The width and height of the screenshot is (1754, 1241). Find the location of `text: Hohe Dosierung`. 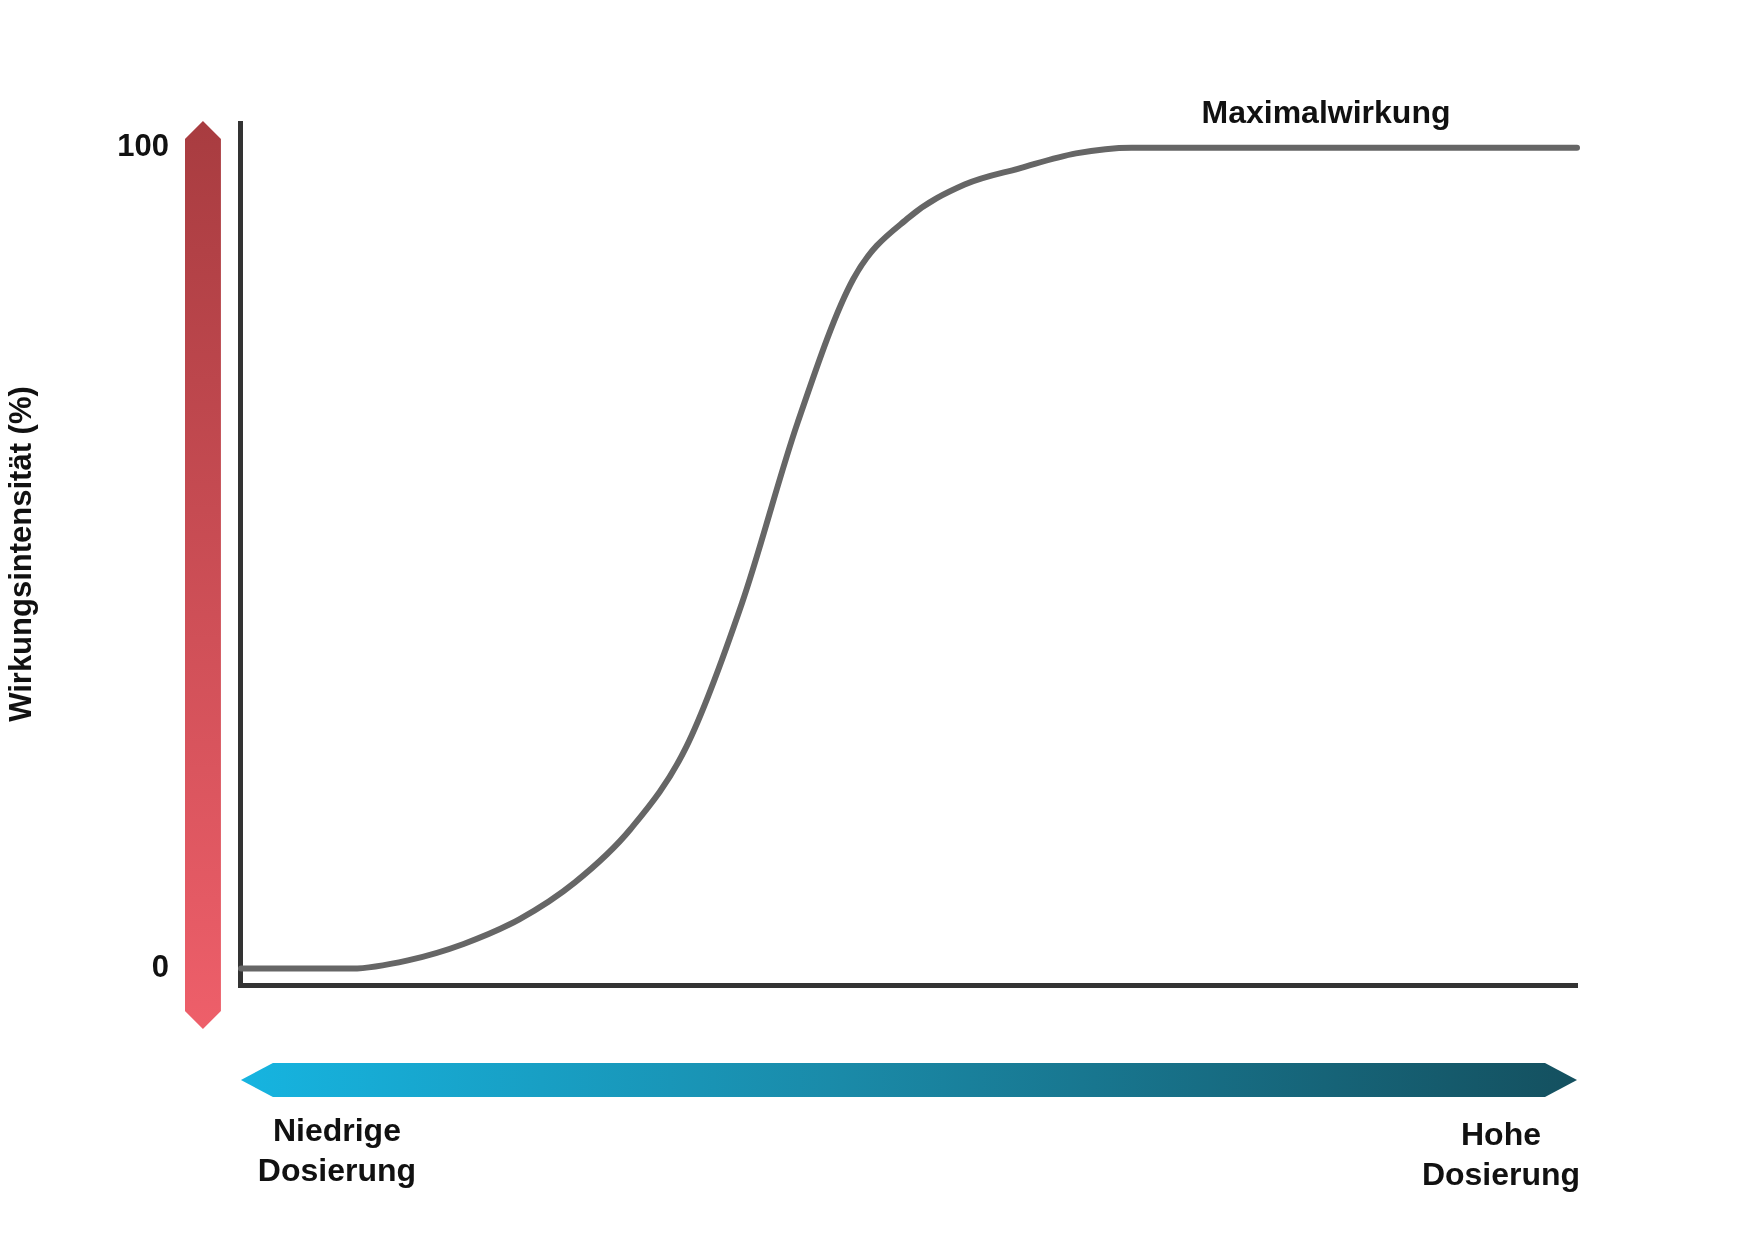

text: Hohe Dosierung is located at coordinates (1501, 1154).